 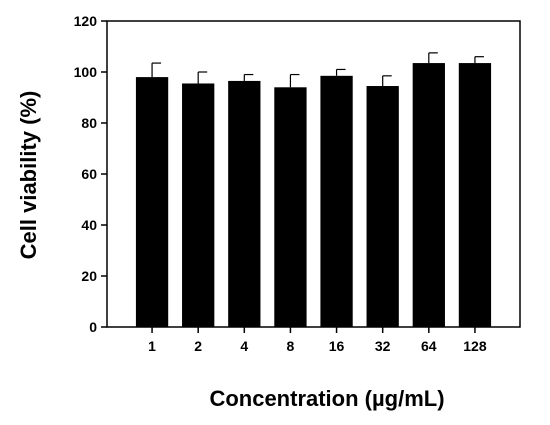 I want to click on x-tick-label: 1, so click(x=152, y=346).